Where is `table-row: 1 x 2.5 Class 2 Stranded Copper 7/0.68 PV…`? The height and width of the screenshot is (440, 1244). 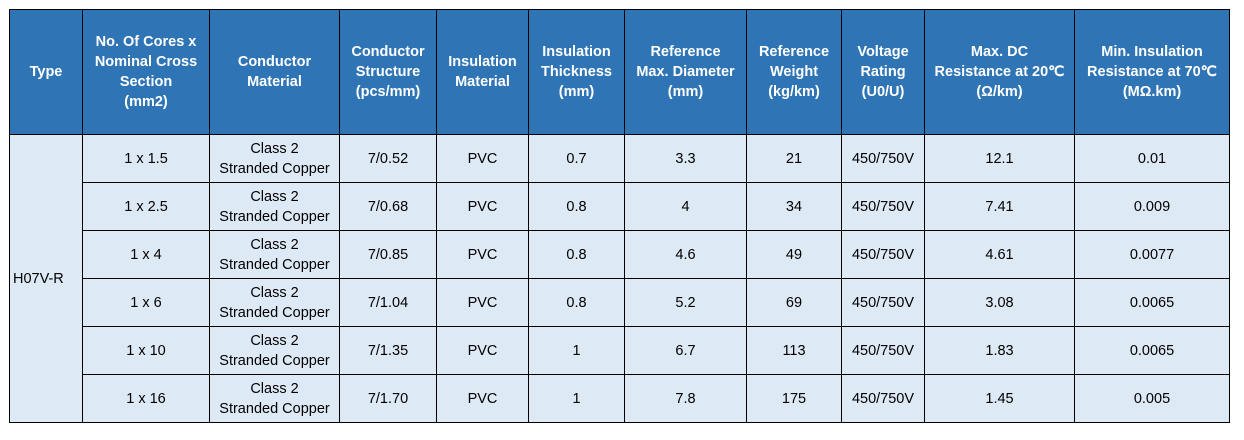 table-row: 1 x 2.5 Class 2 Stranded Copper 7/0.68 PV… is located at coordinates (620, 206).